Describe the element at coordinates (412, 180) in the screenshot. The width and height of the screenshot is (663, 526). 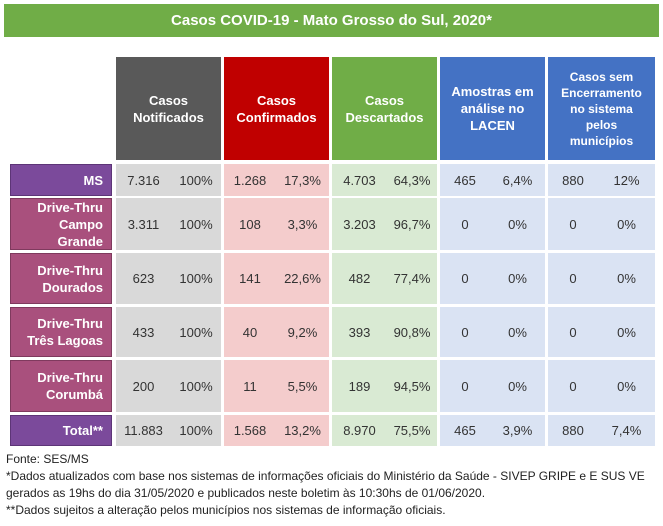
I see `table-cell: 64,3%` at that location.